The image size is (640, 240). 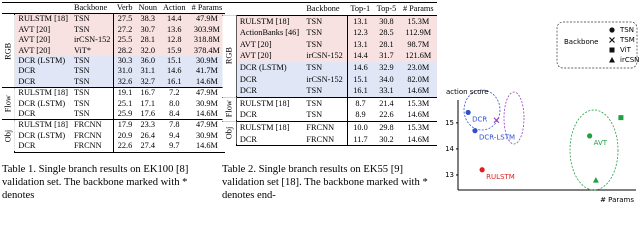 I want to click on cell: 82.0M, so click(x=418, y=79).